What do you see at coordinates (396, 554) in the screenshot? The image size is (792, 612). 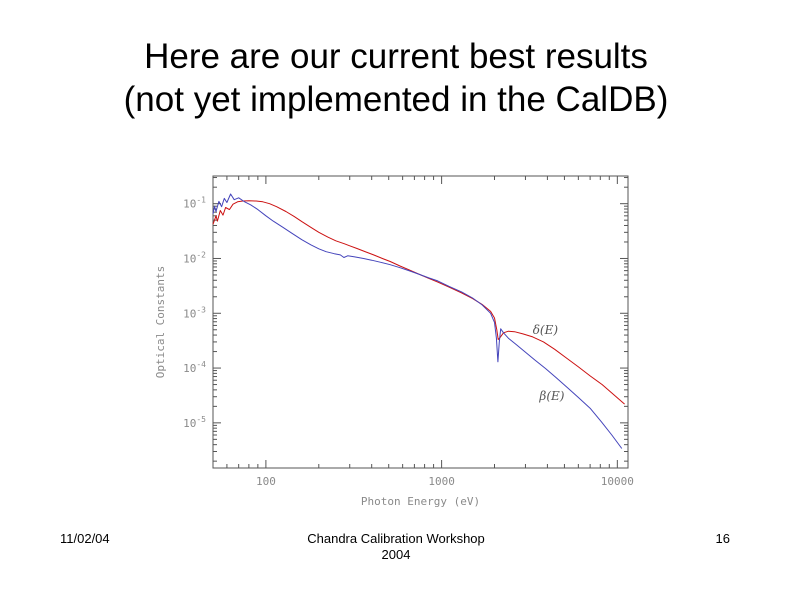 I see `footer-workshop-line2: 2004` at bounding box center [396, 554].